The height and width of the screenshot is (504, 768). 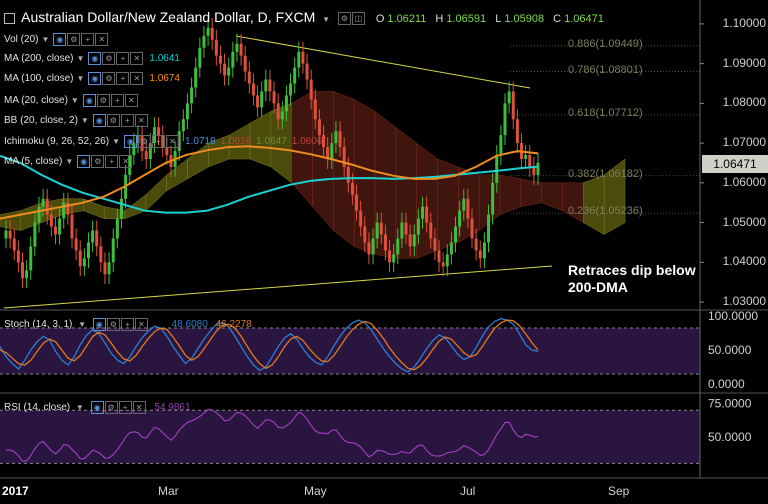 I want to click on ohlc-readout: O 1.06211 H 1.06591 L 1.05908 C 1.06471, so click(x=493, y=19).